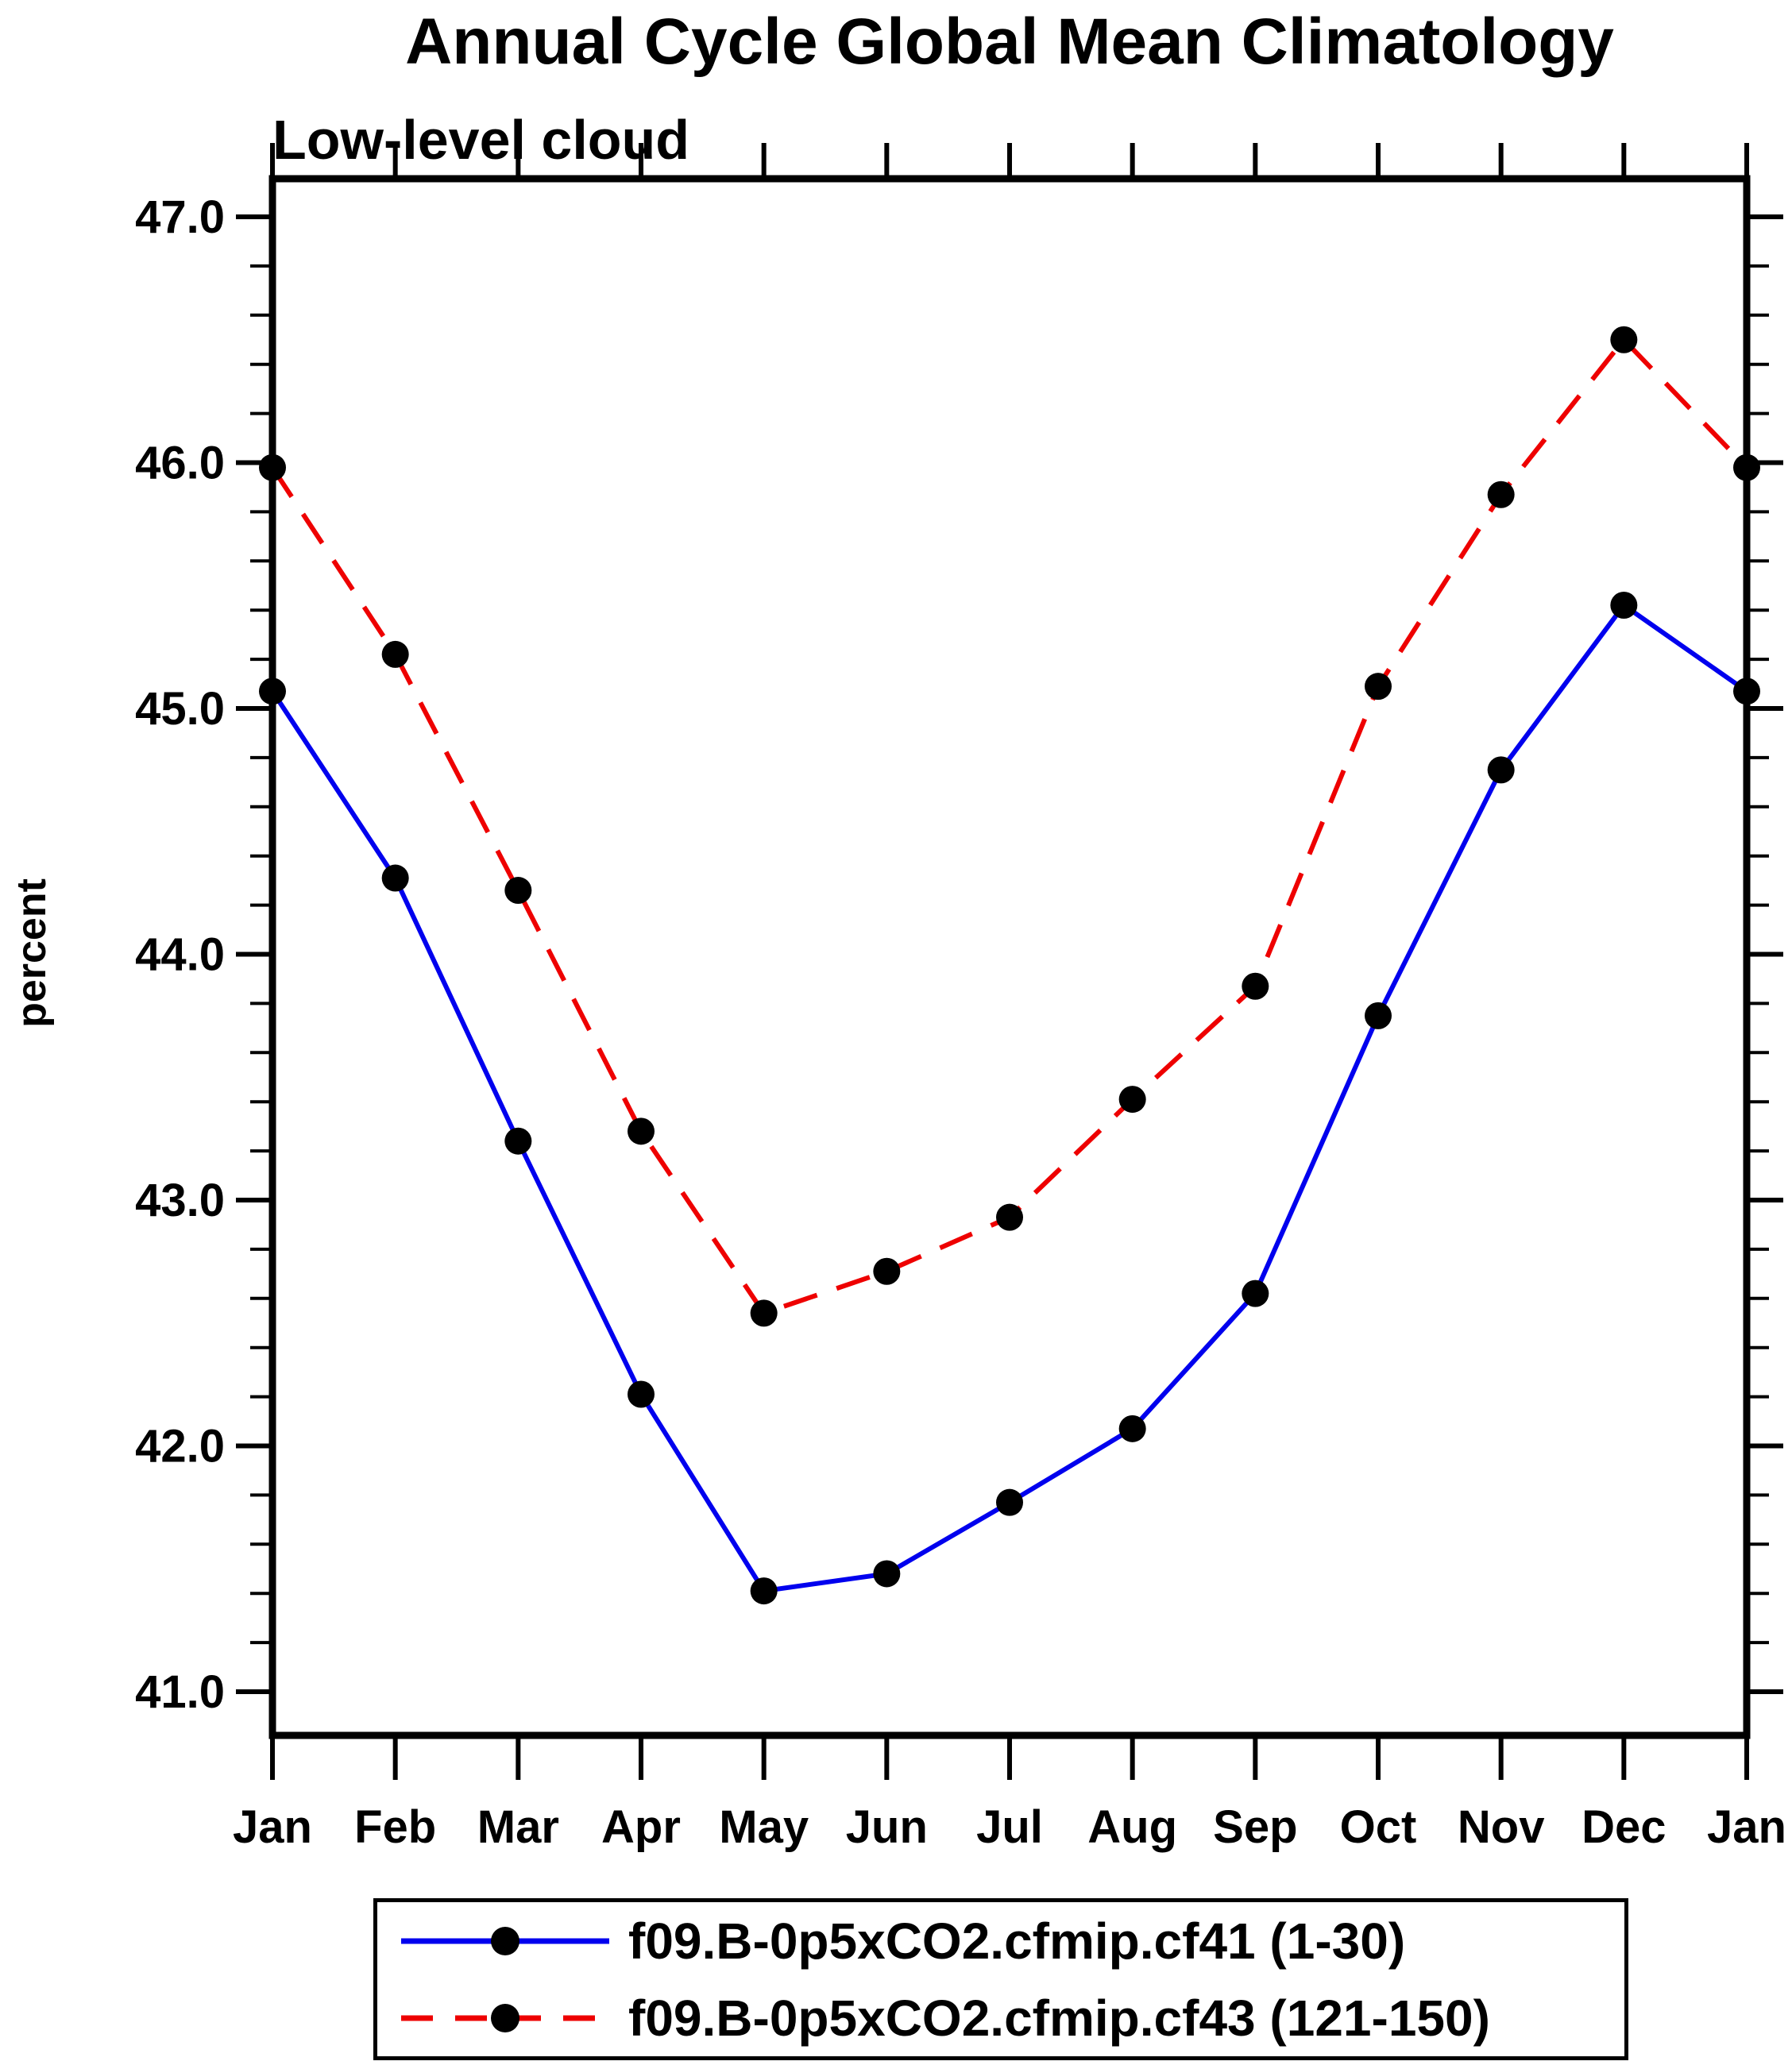 The height and width of the screenshot is (2065, 1792). I want to click on x-tick-label: Sep, so click(1255, 1827).